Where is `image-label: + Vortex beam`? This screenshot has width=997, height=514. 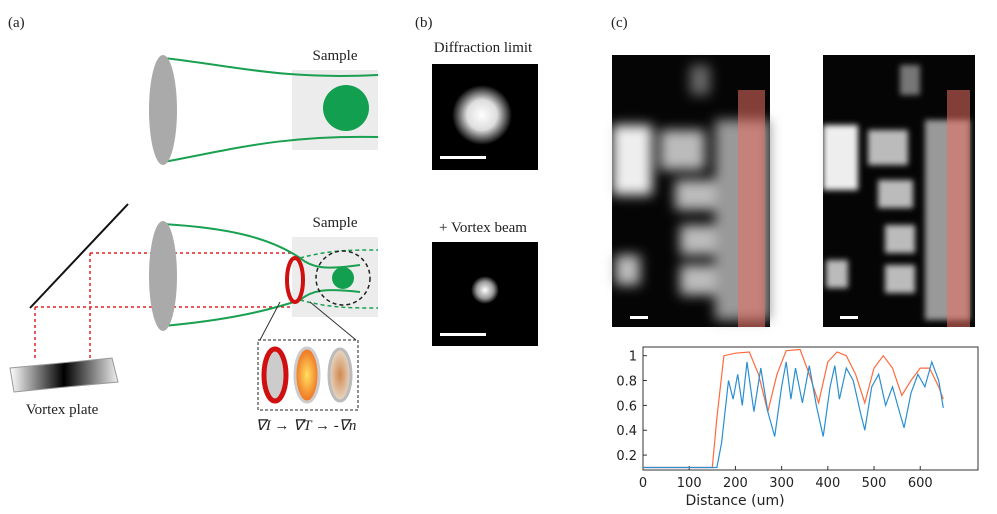 image-label: + Vortex beam is located at coordinates (483, 228).